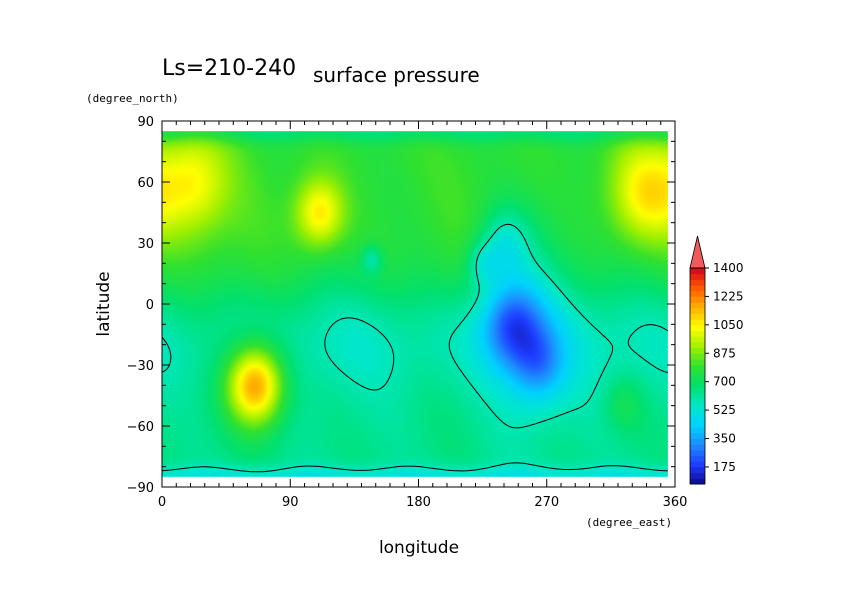 The image size is (842, 595). Describe the element at coordinates (140, 366) in the screenshot. I see `y-tick-label: −30` at that location.